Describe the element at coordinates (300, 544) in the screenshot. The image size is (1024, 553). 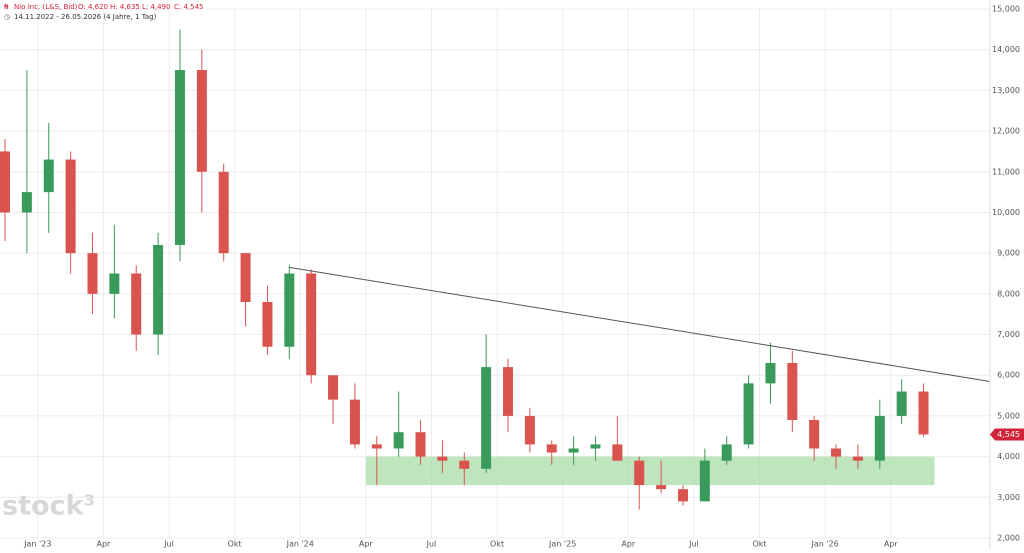
I see `x-tick-label: Jan '24` at that location.